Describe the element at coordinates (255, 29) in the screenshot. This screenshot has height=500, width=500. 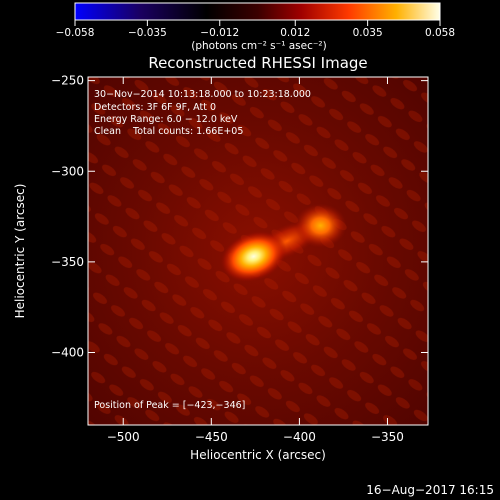
I see `colorbar-ticks: −0.058 −0.035 −0.012 0.012 0.035 0.058` at that location.